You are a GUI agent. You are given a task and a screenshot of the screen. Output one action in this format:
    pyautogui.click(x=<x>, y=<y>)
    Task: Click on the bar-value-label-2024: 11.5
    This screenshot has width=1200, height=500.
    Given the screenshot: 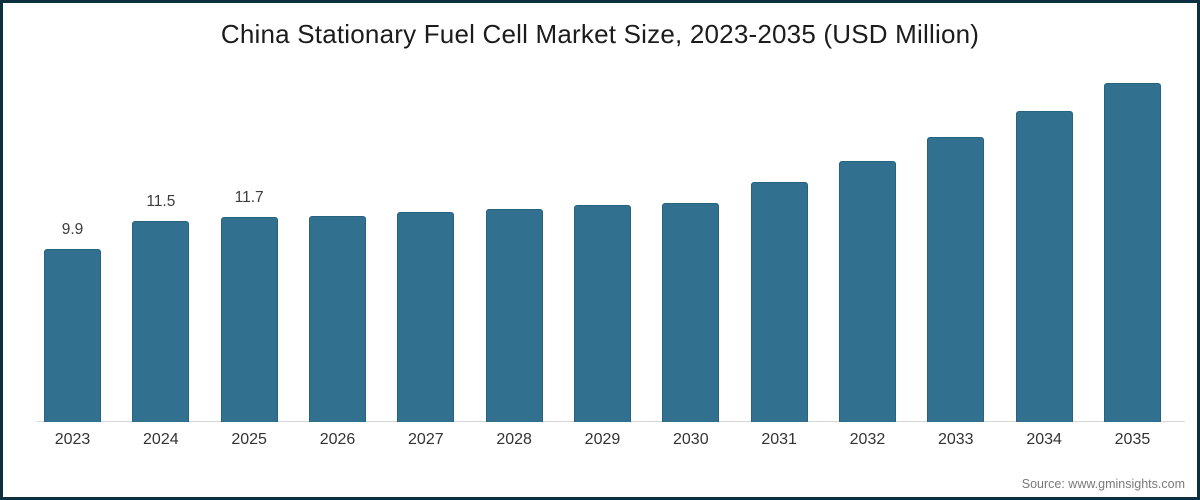 What is the action you would take?
    pyautogui.click(x=161, y=201)
    